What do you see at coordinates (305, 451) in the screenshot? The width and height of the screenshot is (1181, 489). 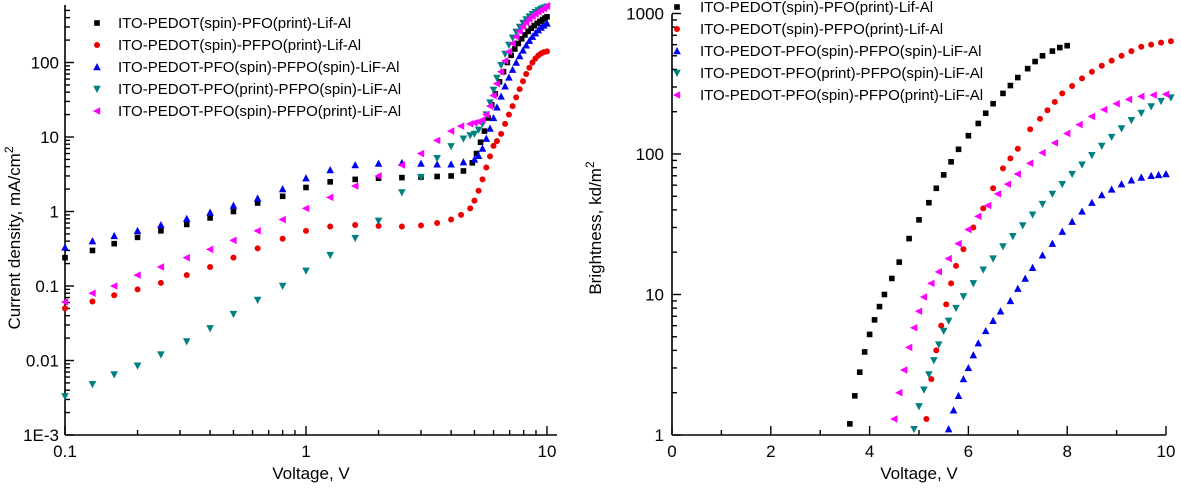 I see `x-tick-label: 1` at bounding box center [305, 451].